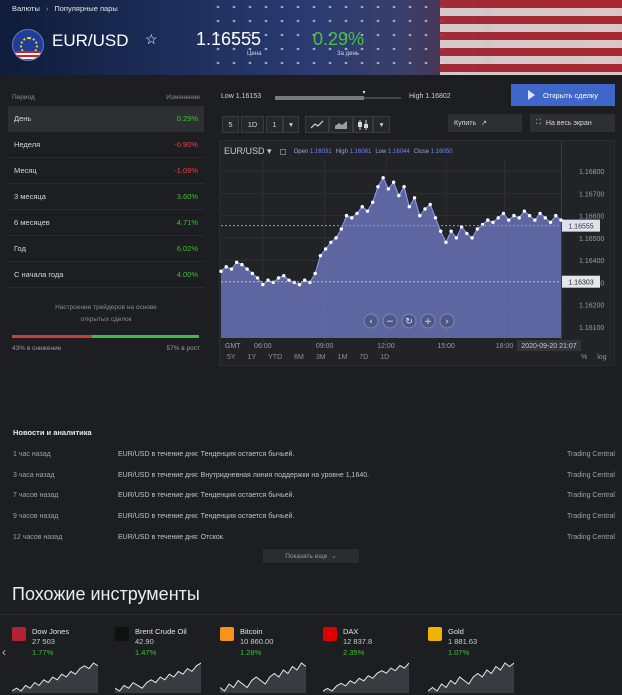 Image resolution: width=622 pixels, height=695 pixels. I want to click on instrument-card-name: Brent Crude Oil, so click(161, 631).